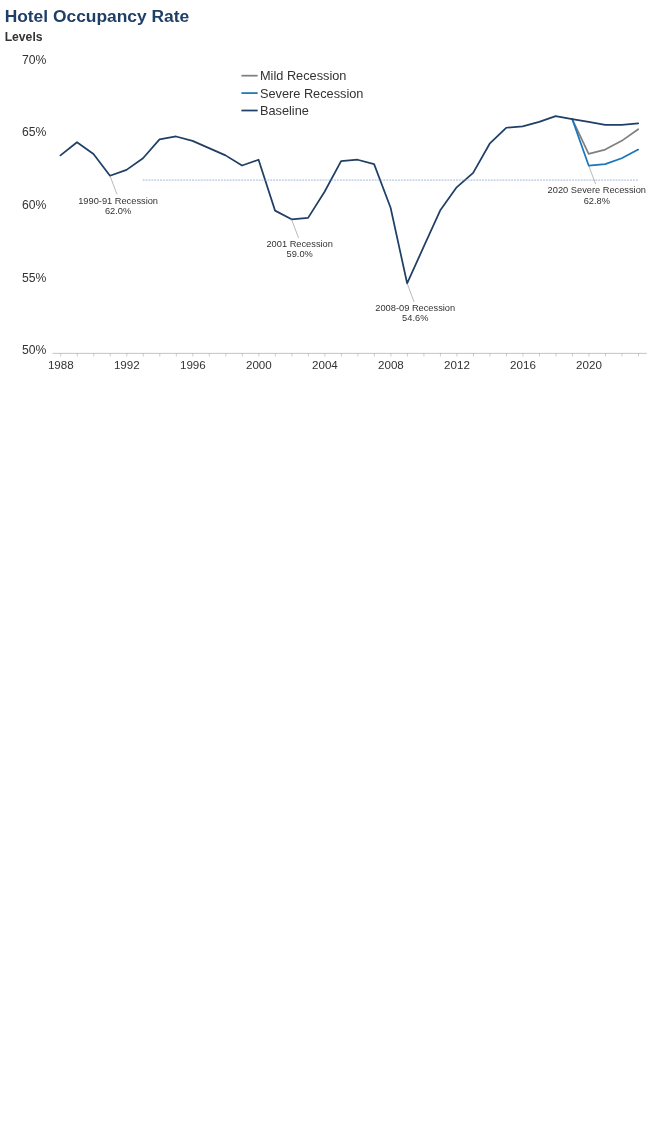  I want to click on line-series, so click(605, 142).